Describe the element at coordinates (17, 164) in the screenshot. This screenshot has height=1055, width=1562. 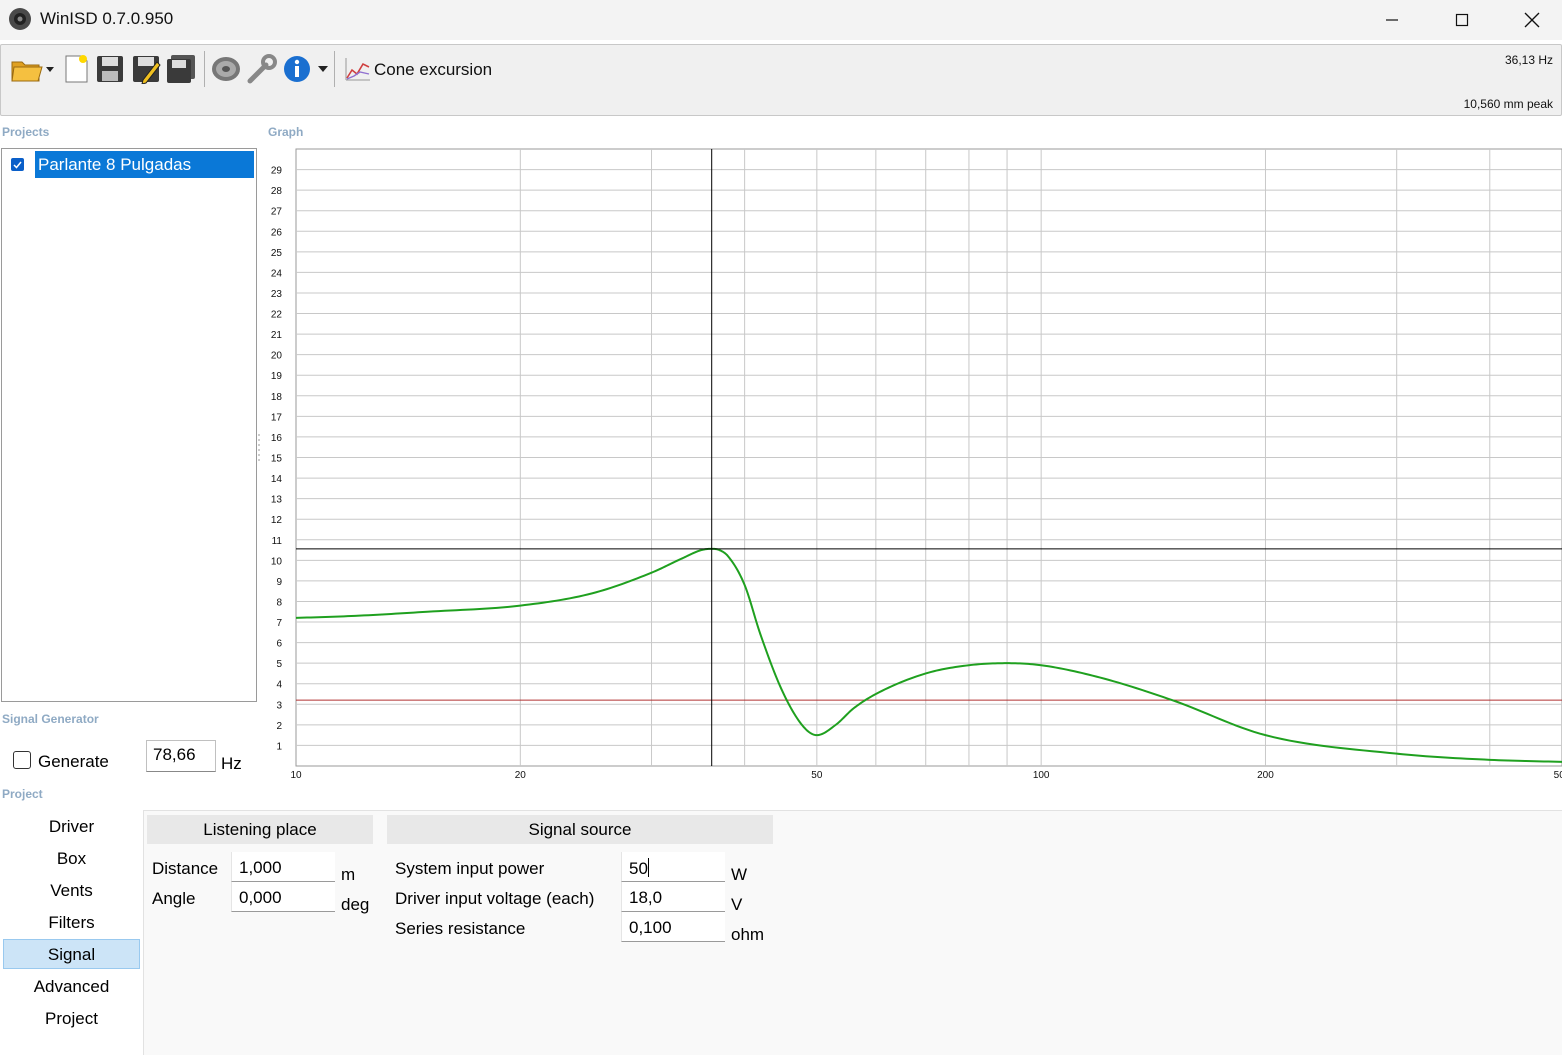
I see `project-visible-checkbox` at that location.